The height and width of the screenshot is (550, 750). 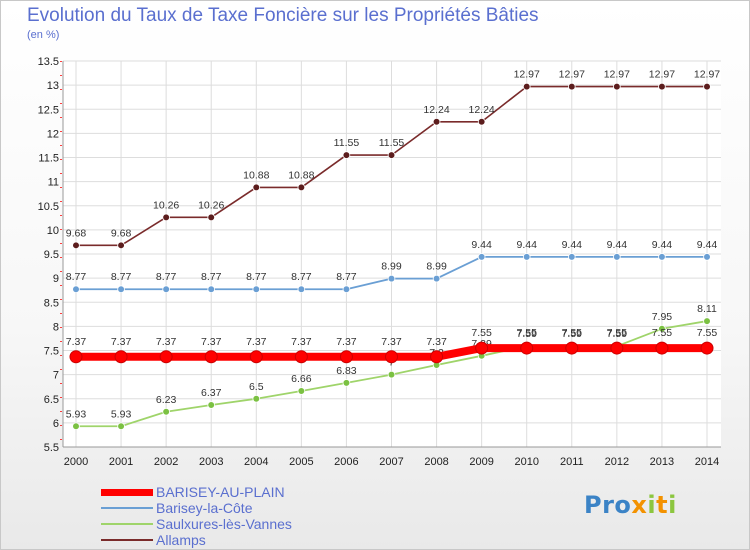 I want to click on y-tick-label: 6, so click(x=56, y=424).